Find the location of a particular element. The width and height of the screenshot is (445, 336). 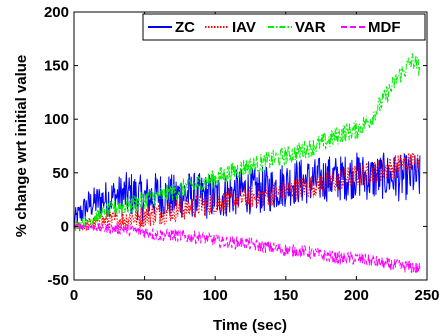

y-tick-label: -50 is located at coordinates (58, 280).